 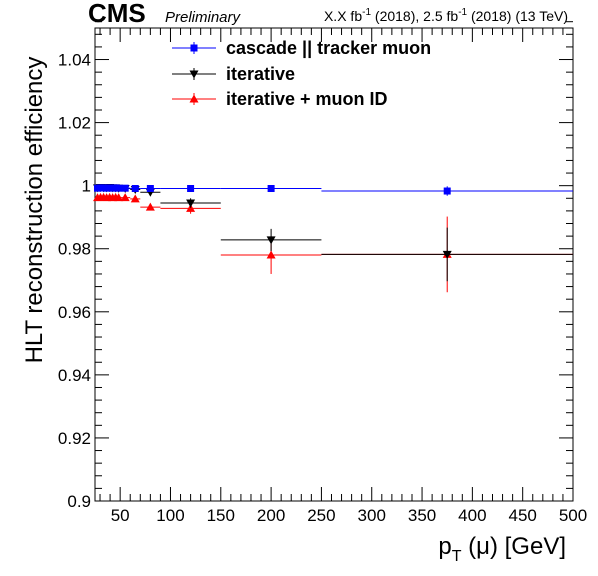 What do you see at coordinates (307, 99) in the screenshot?
I see `legend-label: iterative + muon ID` at bounding box center [307, 99].